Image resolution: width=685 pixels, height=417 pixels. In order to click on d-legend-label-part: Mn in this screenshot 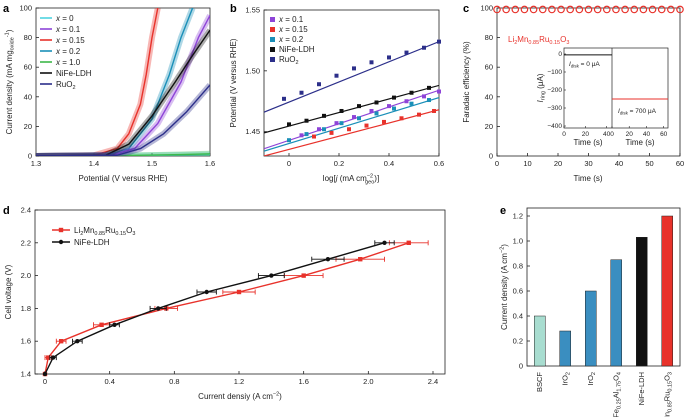, I will do `click(88, 230)`.